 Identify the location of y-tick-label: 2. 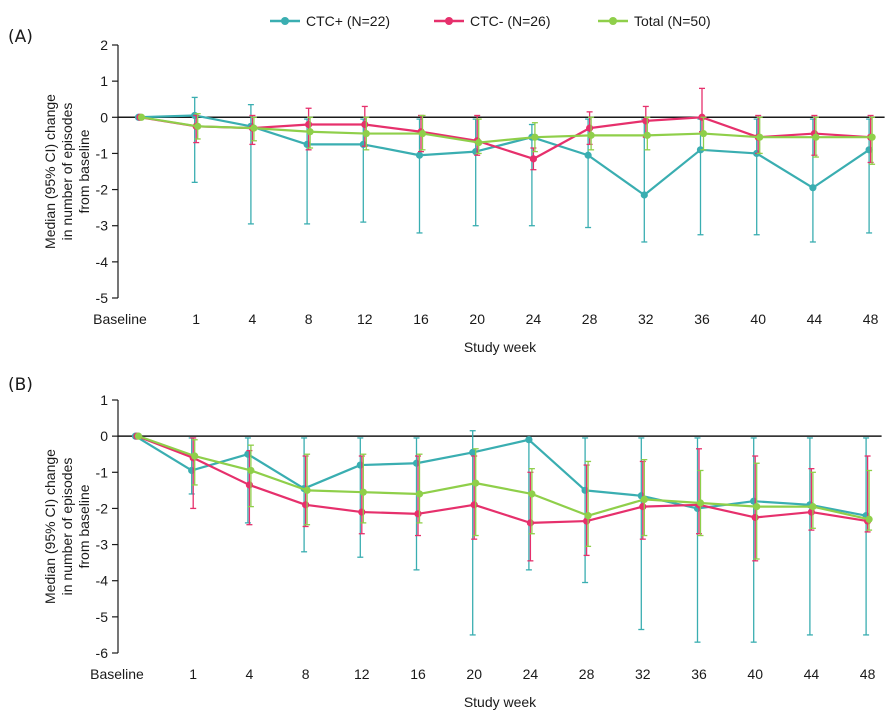
(104, 45).